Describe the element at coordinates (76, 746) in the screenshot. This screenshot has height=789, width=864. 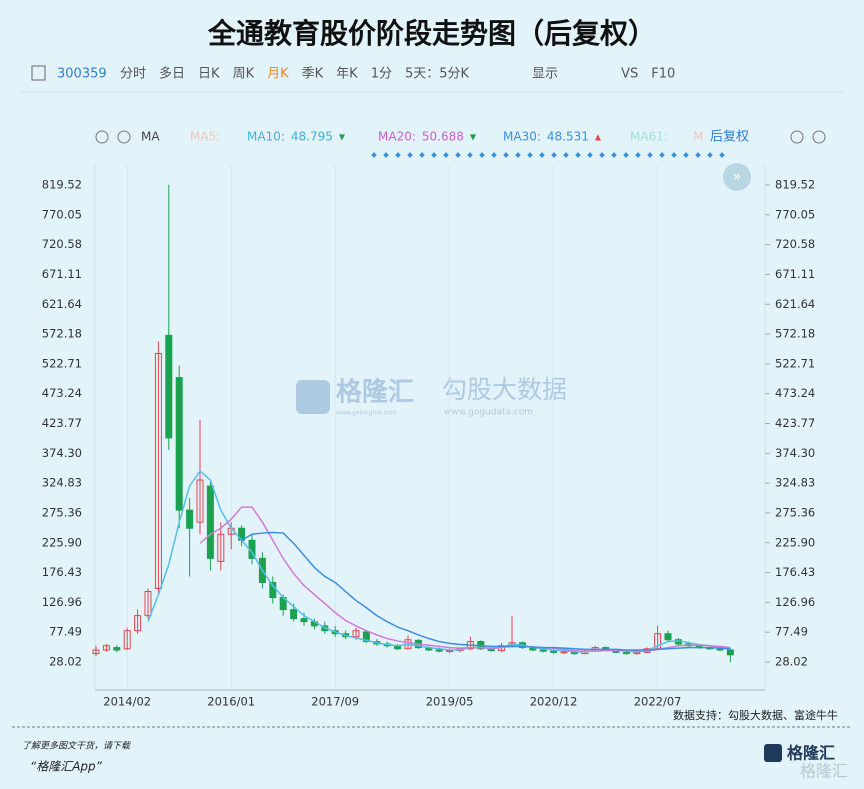
I see `footer-line1: 了解更多图文干货，请下载` at that location.